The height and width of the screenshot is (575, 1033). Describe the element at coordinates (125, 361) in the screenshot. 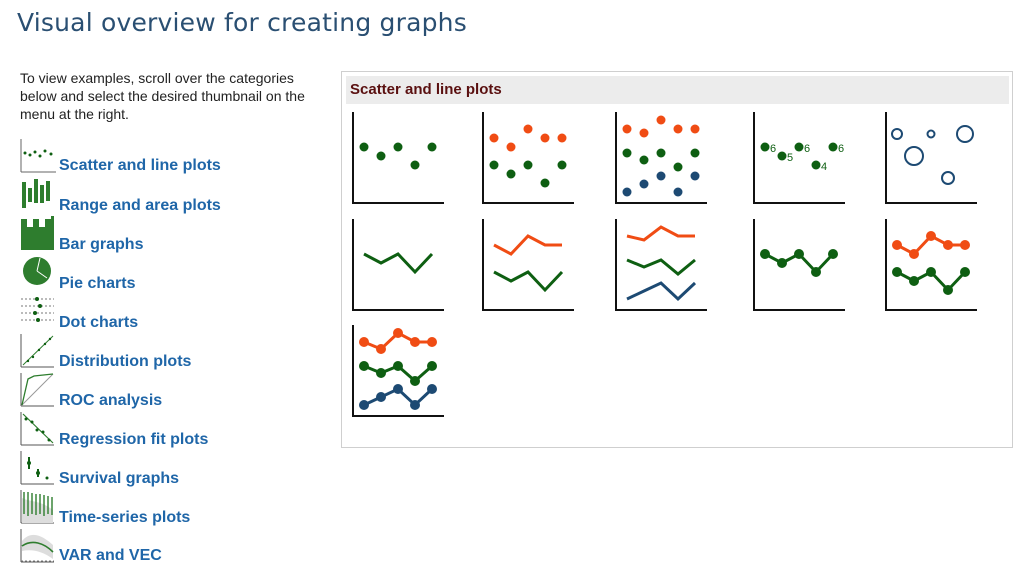

I see `category-label: Distribution plots` at that location.